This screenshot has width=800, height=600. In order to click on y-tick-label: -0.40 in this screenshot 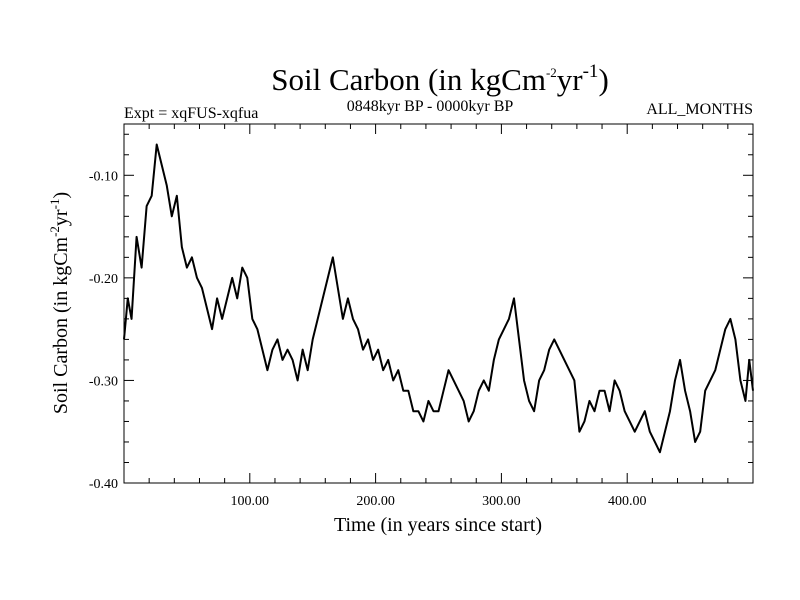, I will do `click(103, 484)`.